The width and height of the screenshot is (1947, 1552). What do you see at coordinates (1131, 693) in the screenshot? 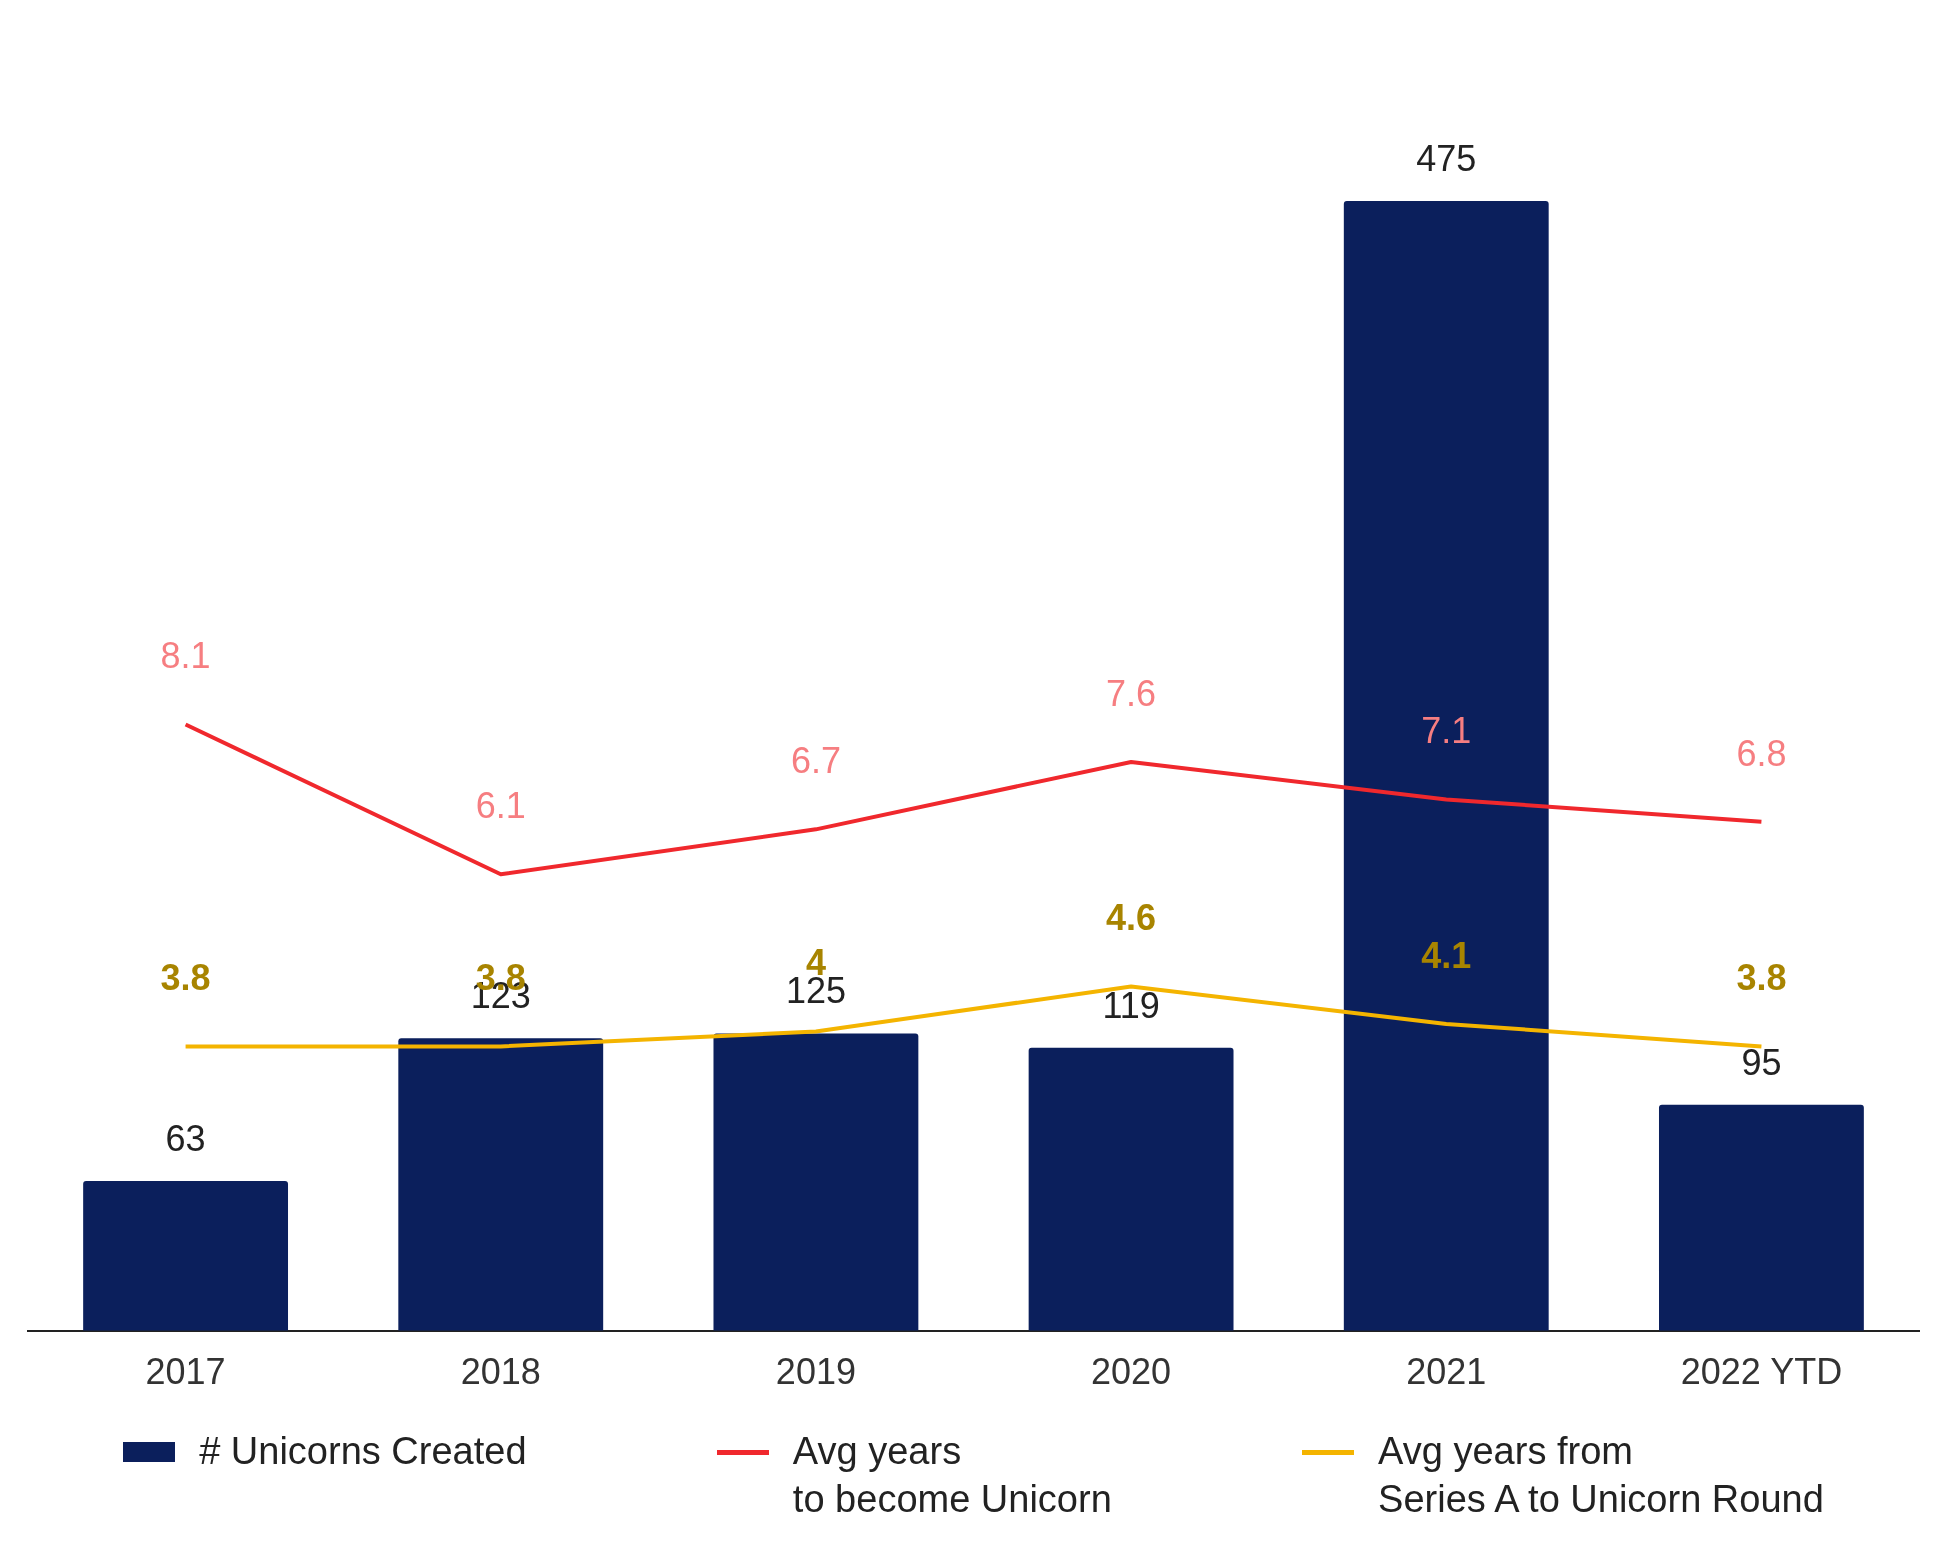
I see `data-label: 7.6` at bounding box center [1131, 693].